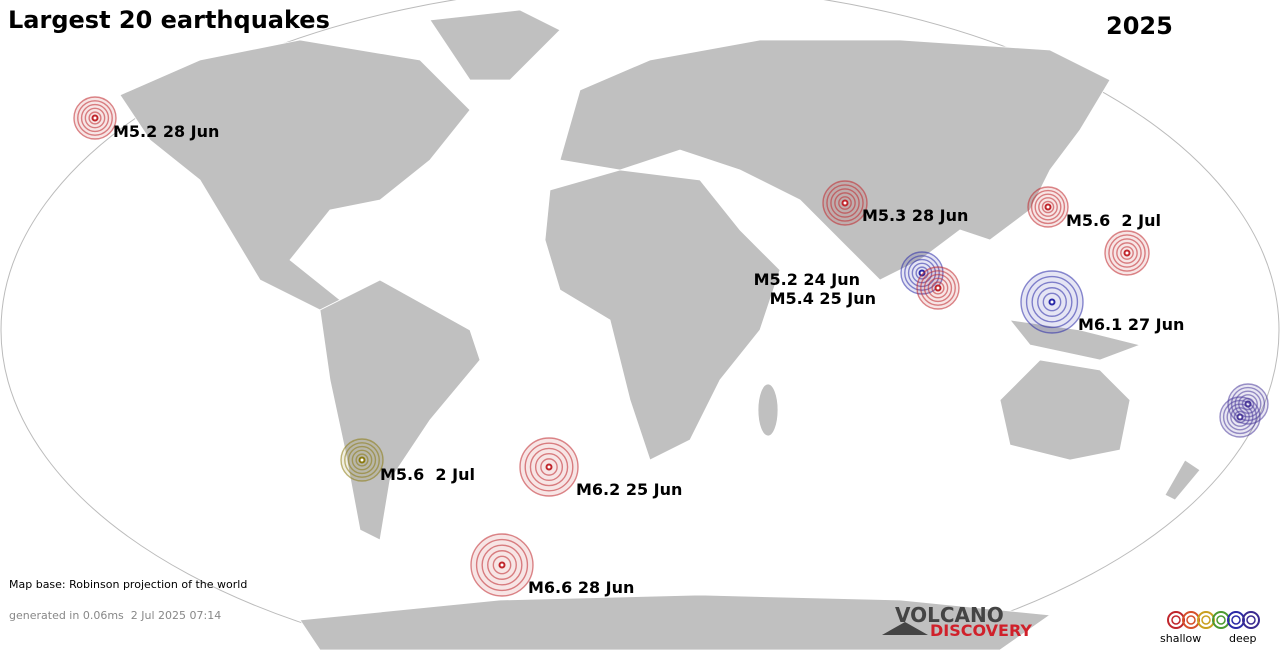  What do you see at coordinates (1139, 26) in the screenshot?
I see `year: 2025` at bounding box center [1139, 26].